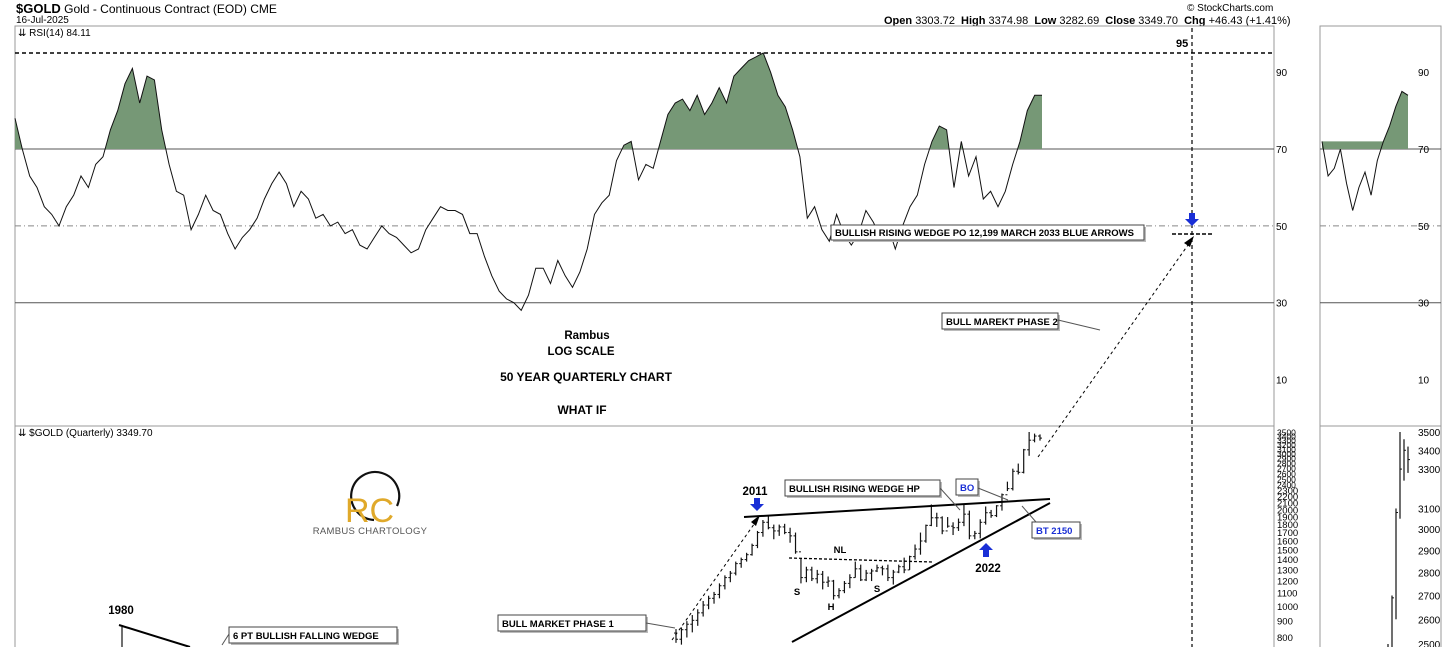  Describe the element at coordinates (1286, 449) in the screenshot. I see `price-tick-label: 3100` at that location.